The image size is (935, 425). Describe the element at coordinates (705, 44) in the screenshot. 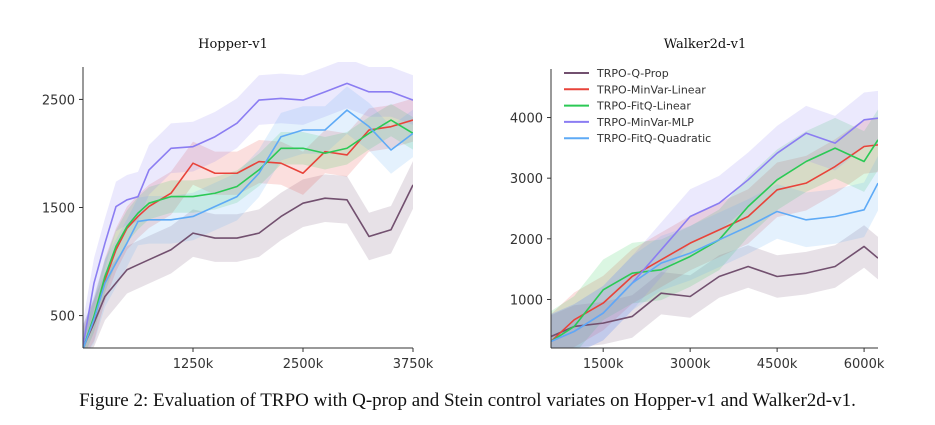

I see `chart-title: Walker2d-v1` at that location.